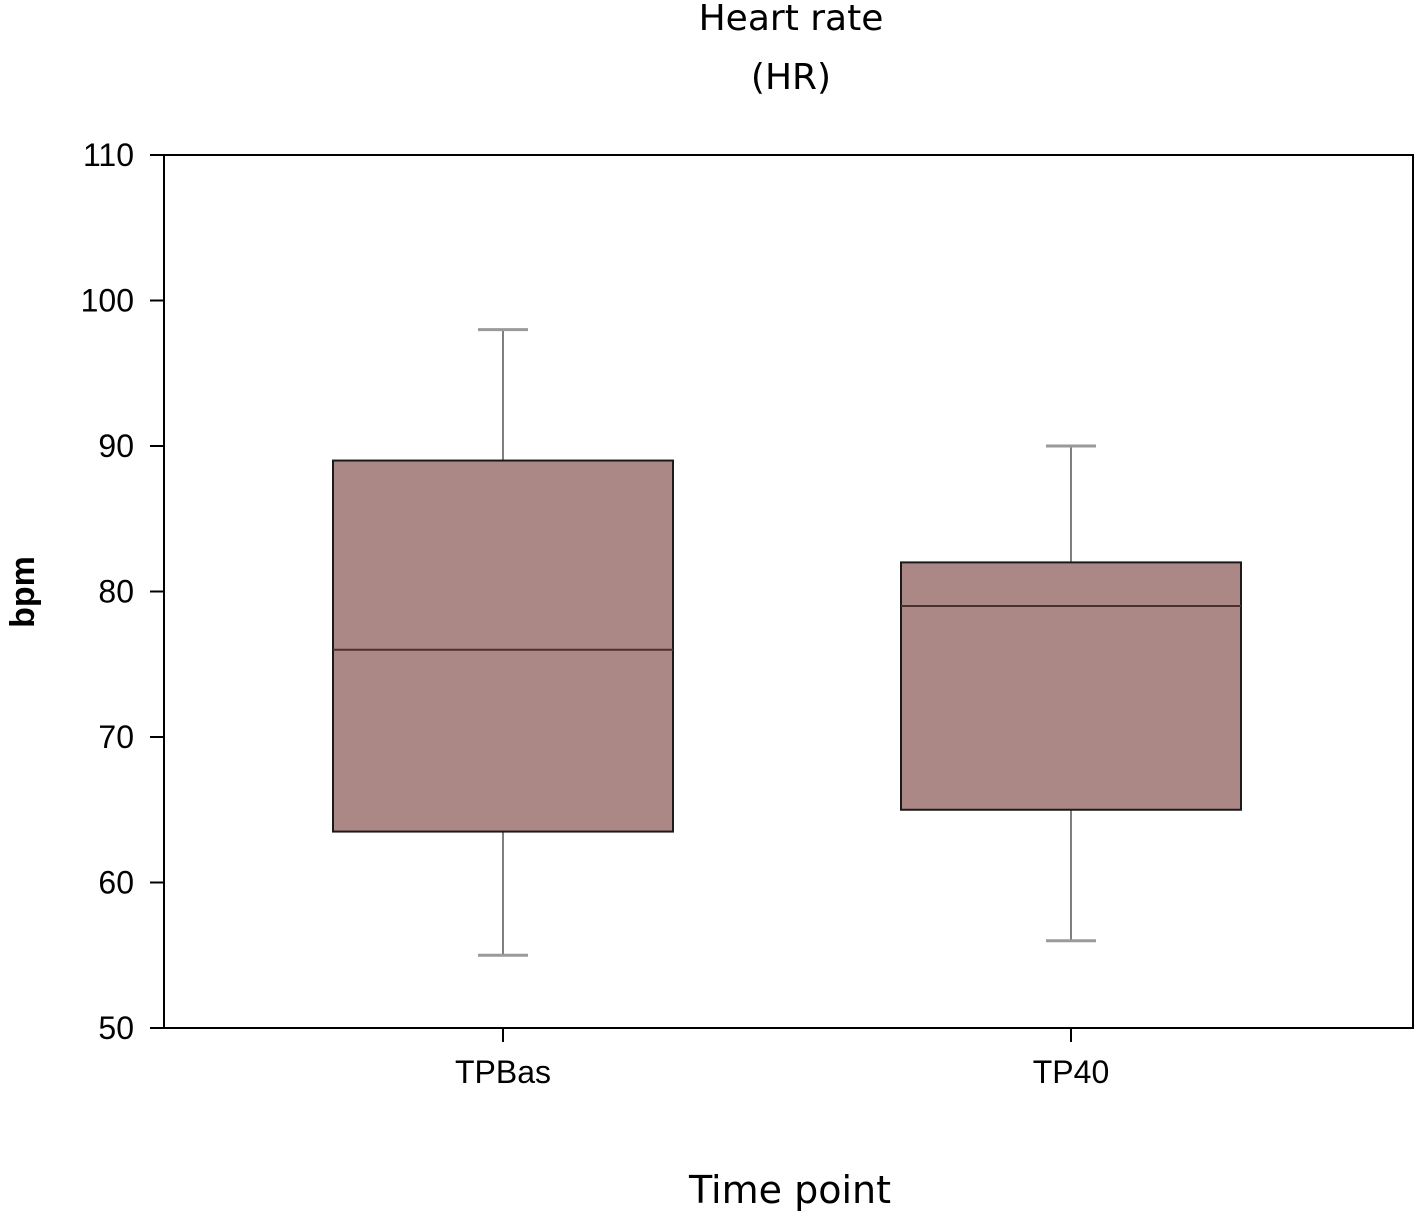 The width and height of the screenshot is (1417, 1216). Describe the element at coordinates (791, 77) in the screenshot. I see `chart-subtitle: (HR)` at that location.